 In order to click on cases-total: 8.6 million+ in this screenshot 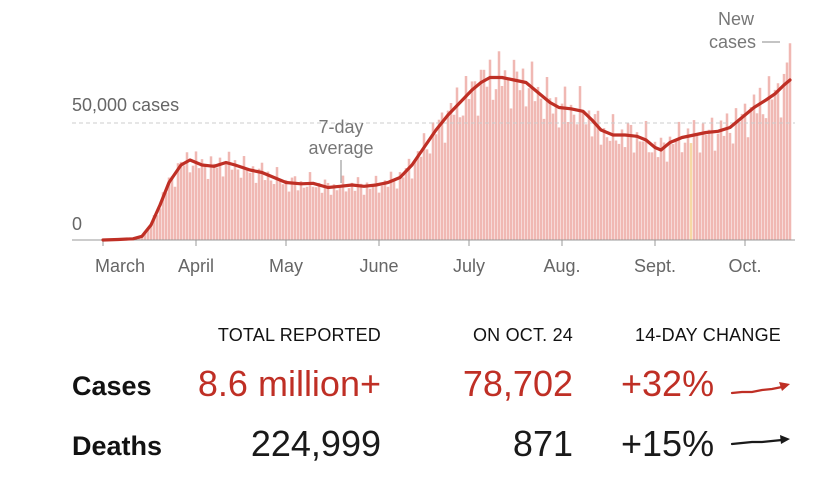, I will do `click(289, 383)`.